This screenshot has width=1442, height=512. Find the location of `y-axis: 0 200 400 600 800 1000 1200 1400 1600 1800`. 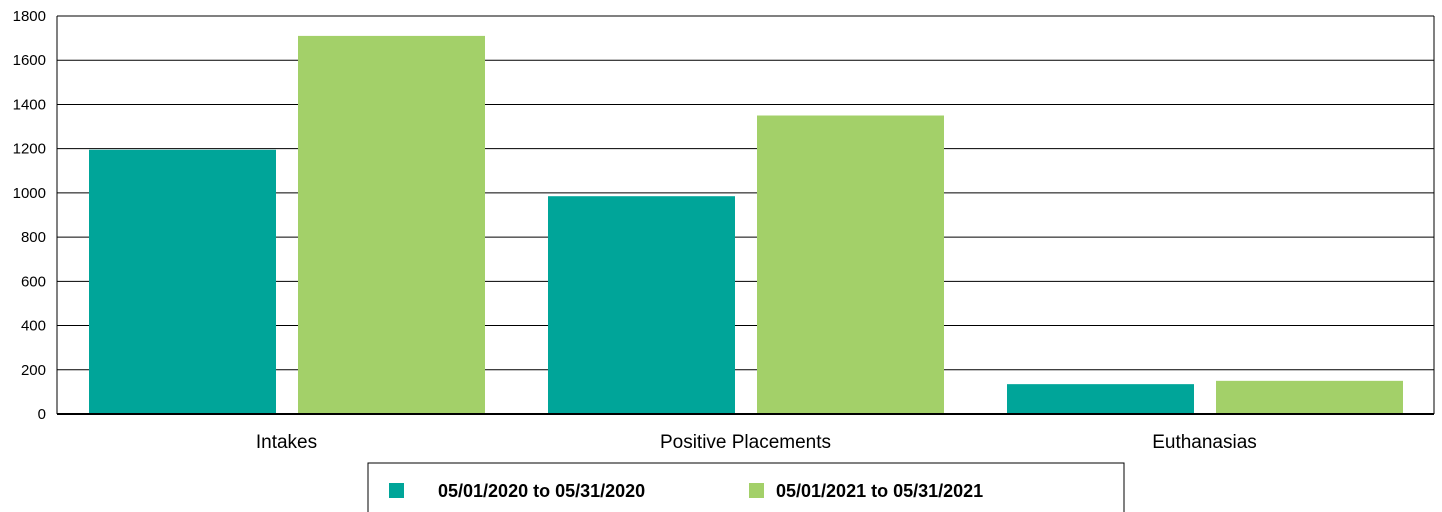

y-axis: 0 200 400 600 800 1000 1200 1400 1600 1800 is located at coordinates (29, 215).